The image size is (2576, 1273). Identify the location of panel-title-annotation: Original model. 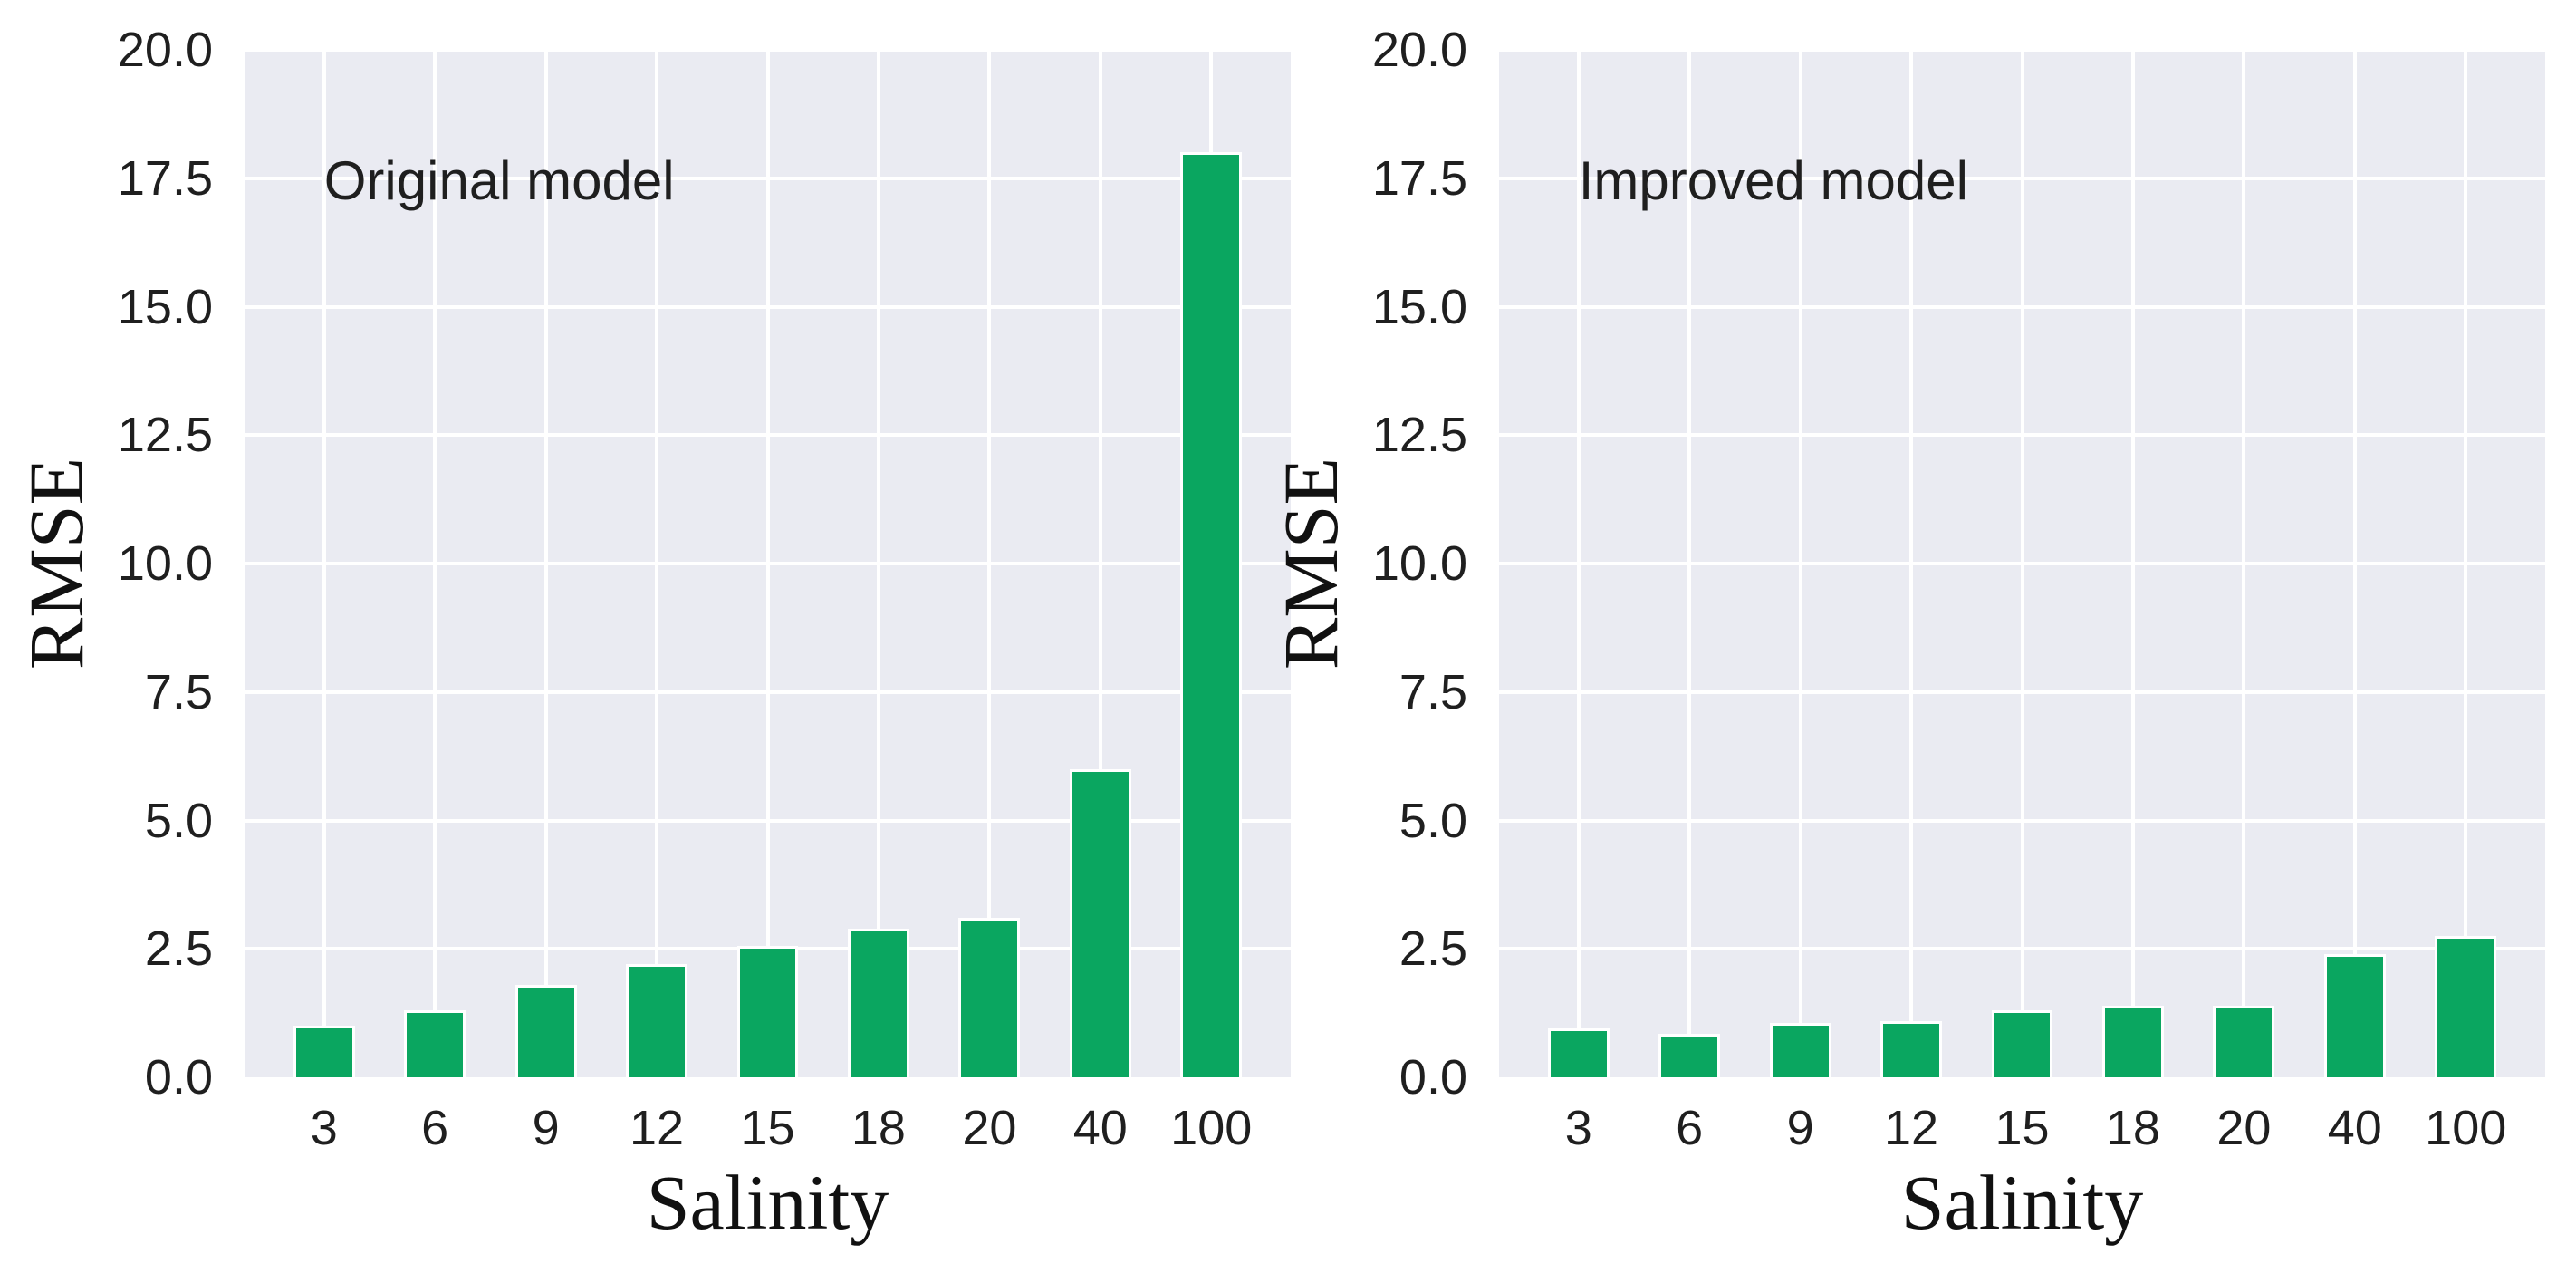
(499, 181).